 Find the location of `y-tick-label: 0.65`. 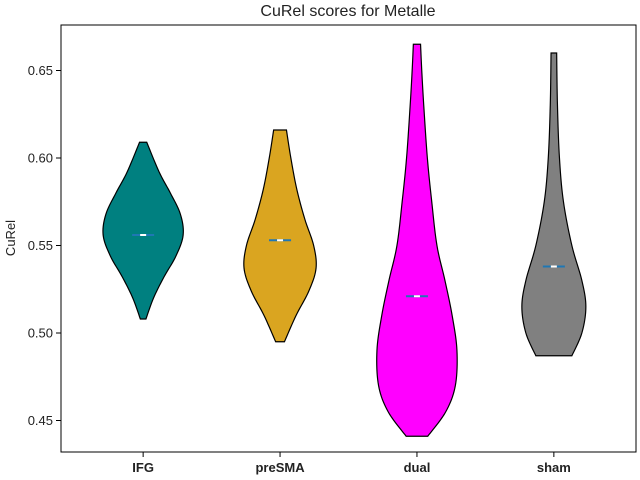

y-tick-label: 0.65 is located at coordinates (40, 70).